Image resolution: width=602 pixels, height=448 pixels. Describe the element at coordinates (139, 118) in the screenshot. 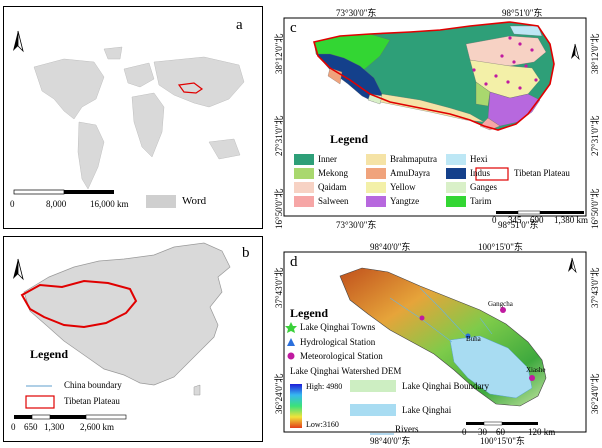

I see `continents` at that location.